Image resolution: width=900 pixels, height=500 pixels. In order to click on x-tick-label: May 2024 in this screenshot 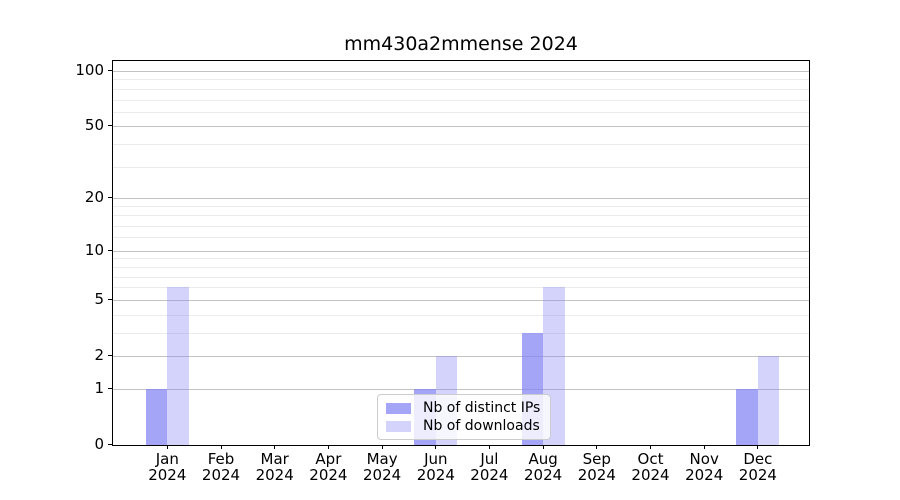, I will do `click(382, 467)`.